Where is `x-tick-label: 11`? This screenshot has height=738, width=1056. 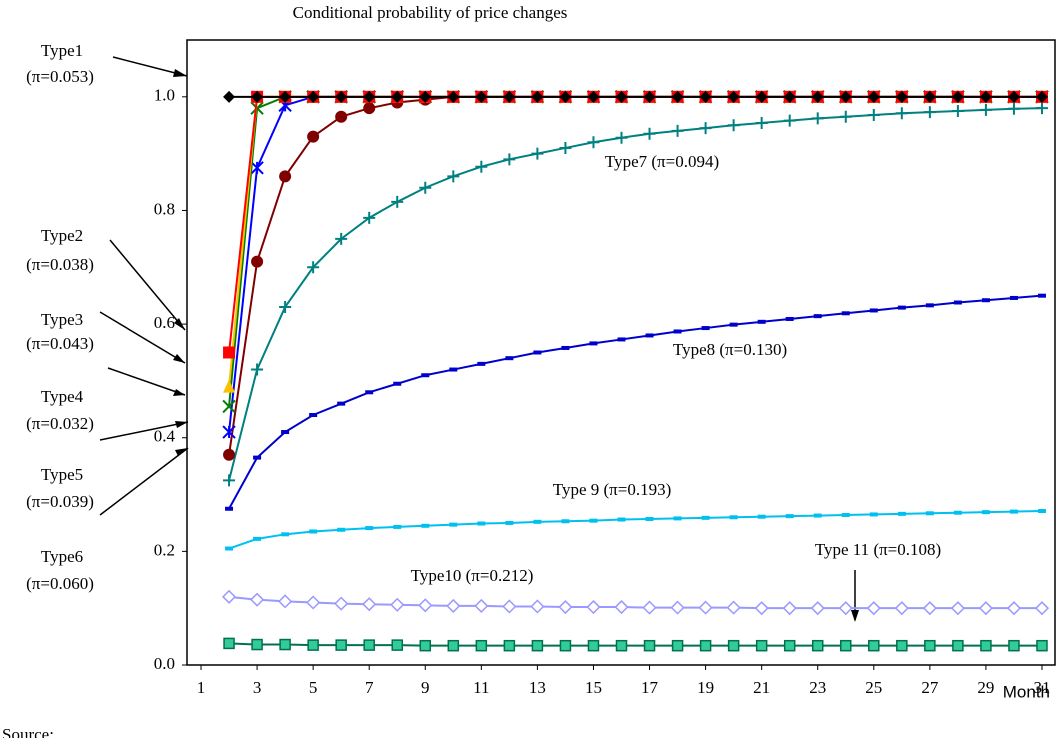
x-tick-label: 11 is located at coordinates (481, 687).